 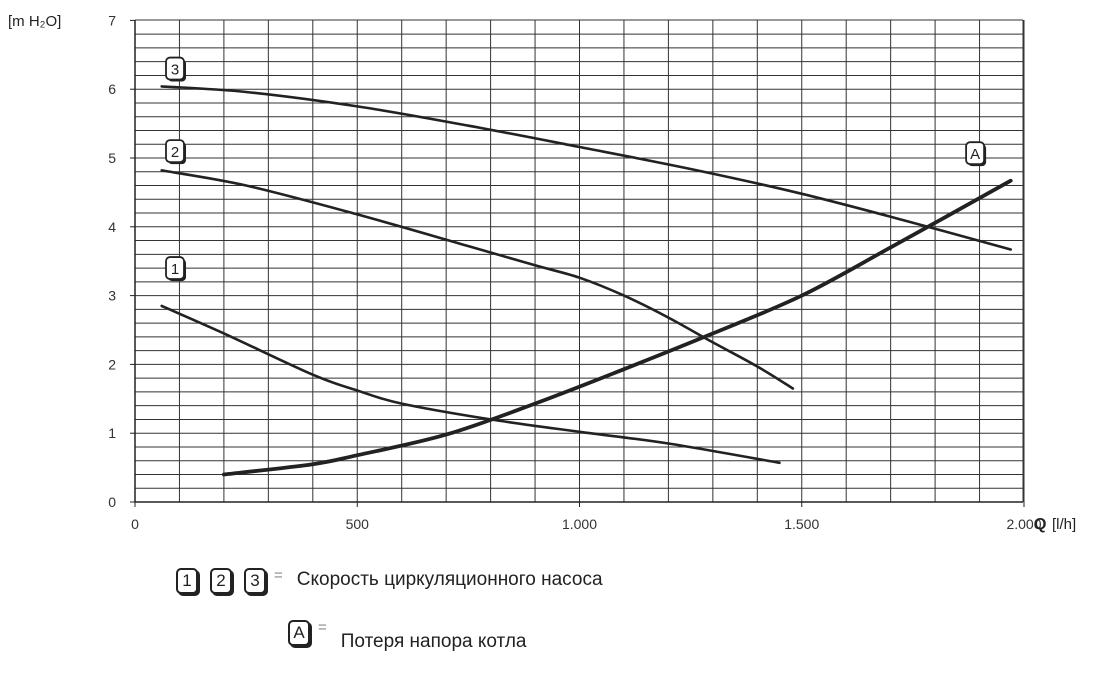 What do you see at coordinates (1023, 524) in the screenshot?
I see `x-tick-label: 2.000` at bounding box center [1023, 524].